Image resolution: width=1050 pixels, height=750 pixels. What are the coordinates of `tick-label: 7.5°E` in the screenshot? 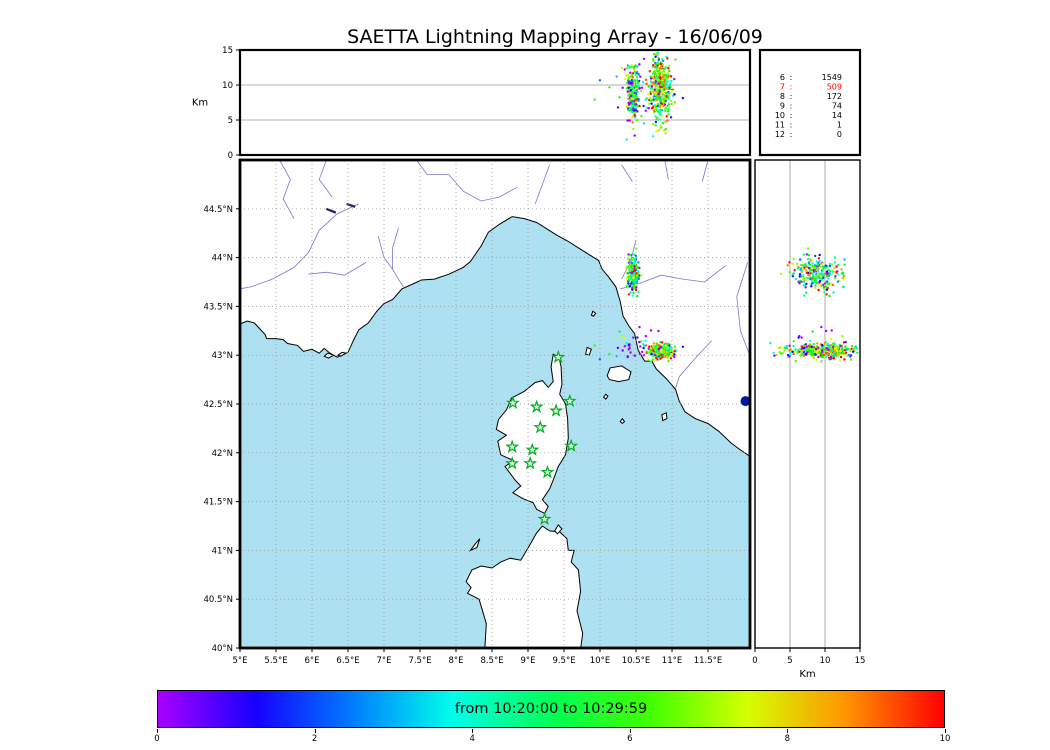 It's located at (419, 661).